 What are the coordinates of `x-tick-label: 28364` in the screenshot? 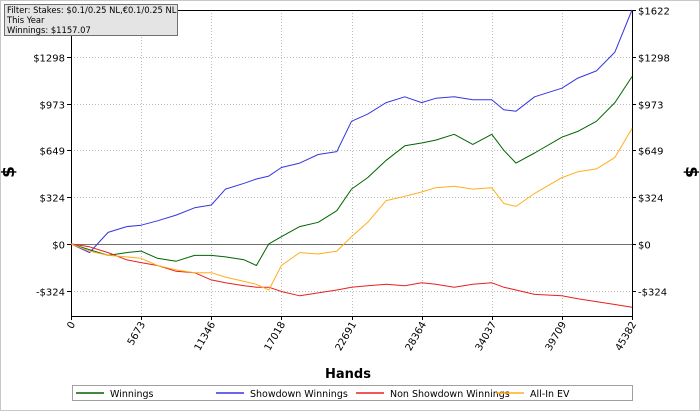 It's located at (416, 336).